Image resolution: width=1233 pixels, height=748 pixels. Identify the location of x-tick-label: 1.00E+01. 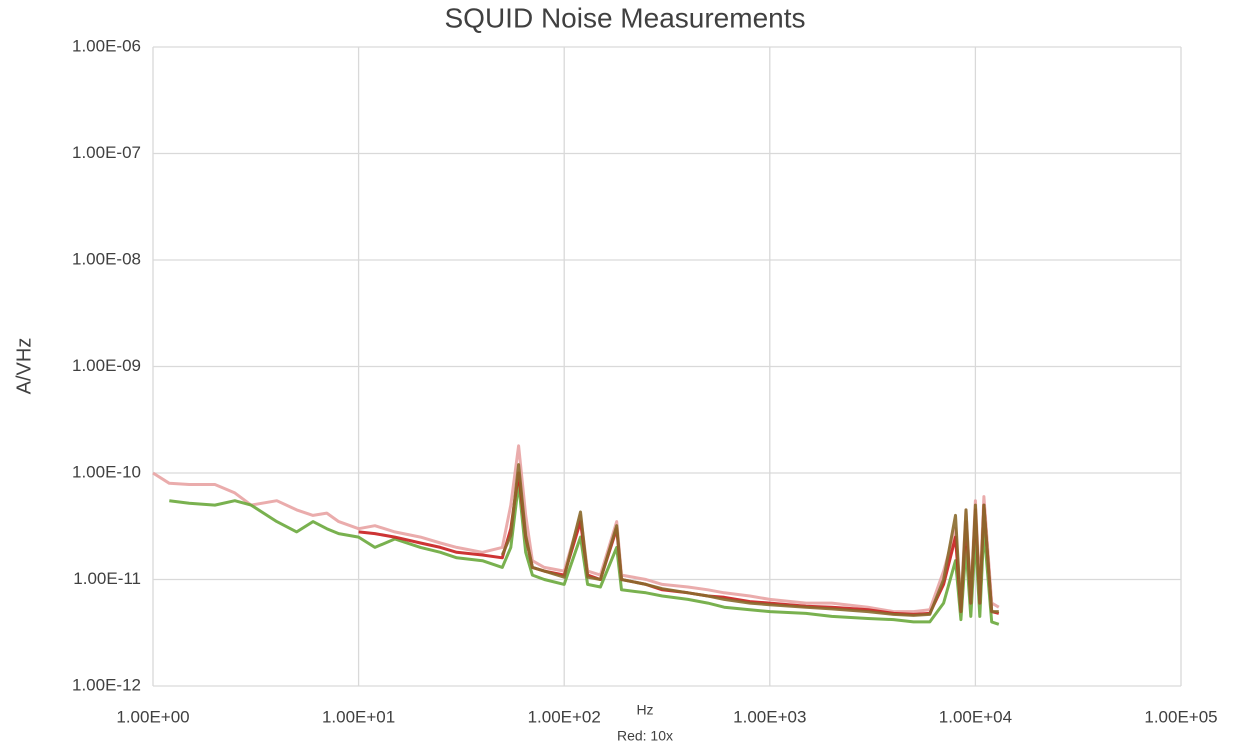
(358, 716).